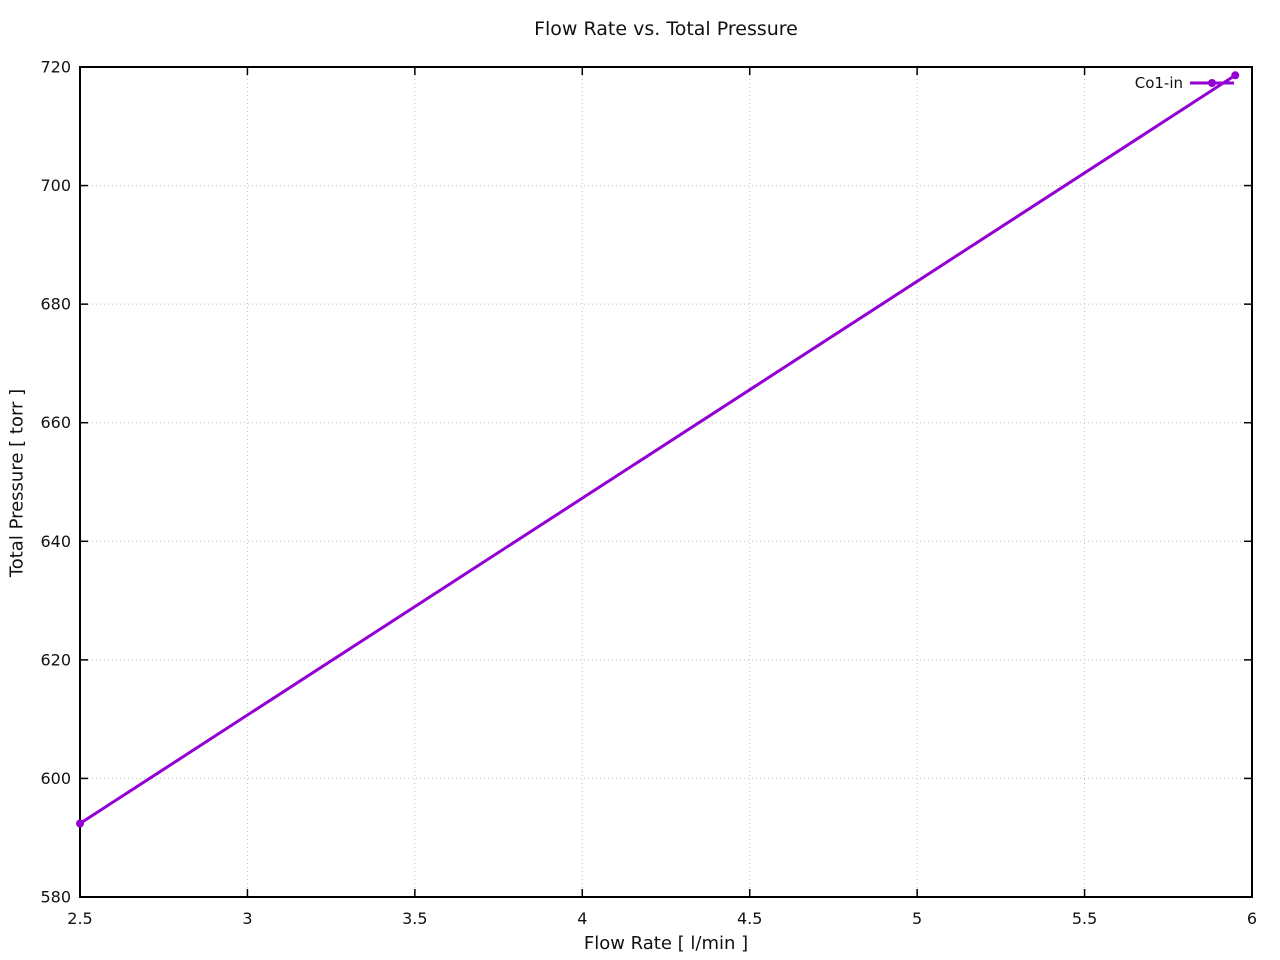 The height and width of the screenshot is (960, 1280). Describe the element at coordinates (17, 483) in the screenshot. I see `y-axis-label: Total Pressure [ torr ]` at that location.